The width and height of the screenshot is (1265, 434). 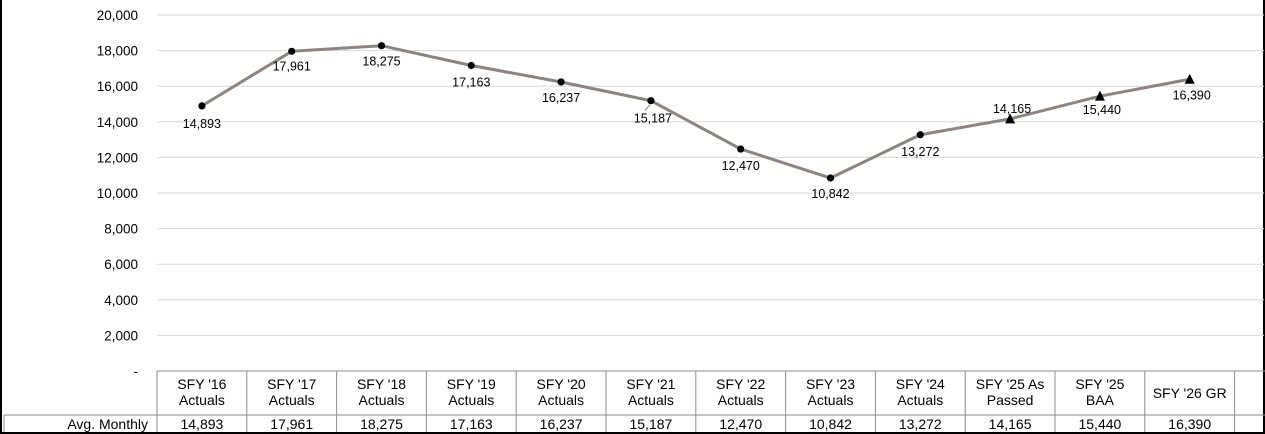 What do you see at coordinates (920, 152) in the screenshot?
I see `data-label: 13,272` at bounding box center [920, 152].